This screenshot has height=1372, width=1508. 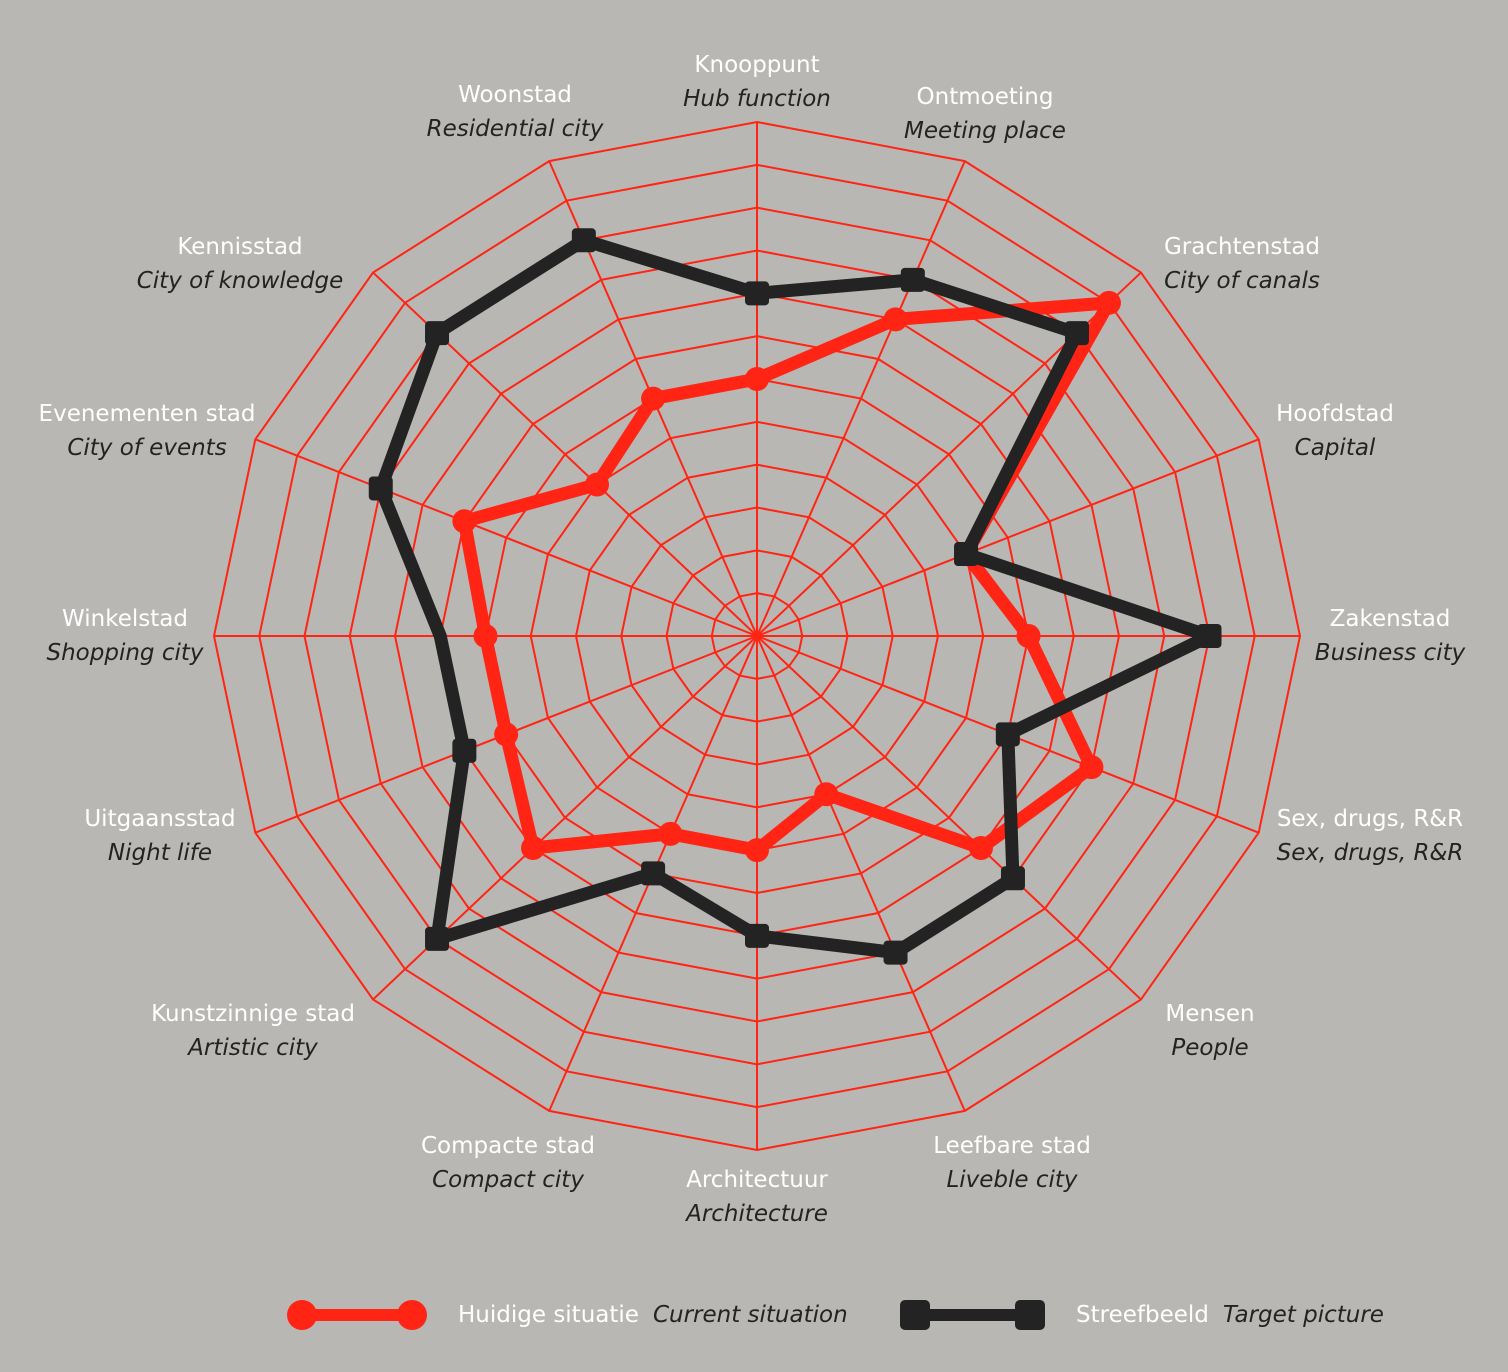 What do you see at coordinates (515, 129) in the screenshot?
I see `axis-label-en: Residential city` at bounding box center [515, 129].